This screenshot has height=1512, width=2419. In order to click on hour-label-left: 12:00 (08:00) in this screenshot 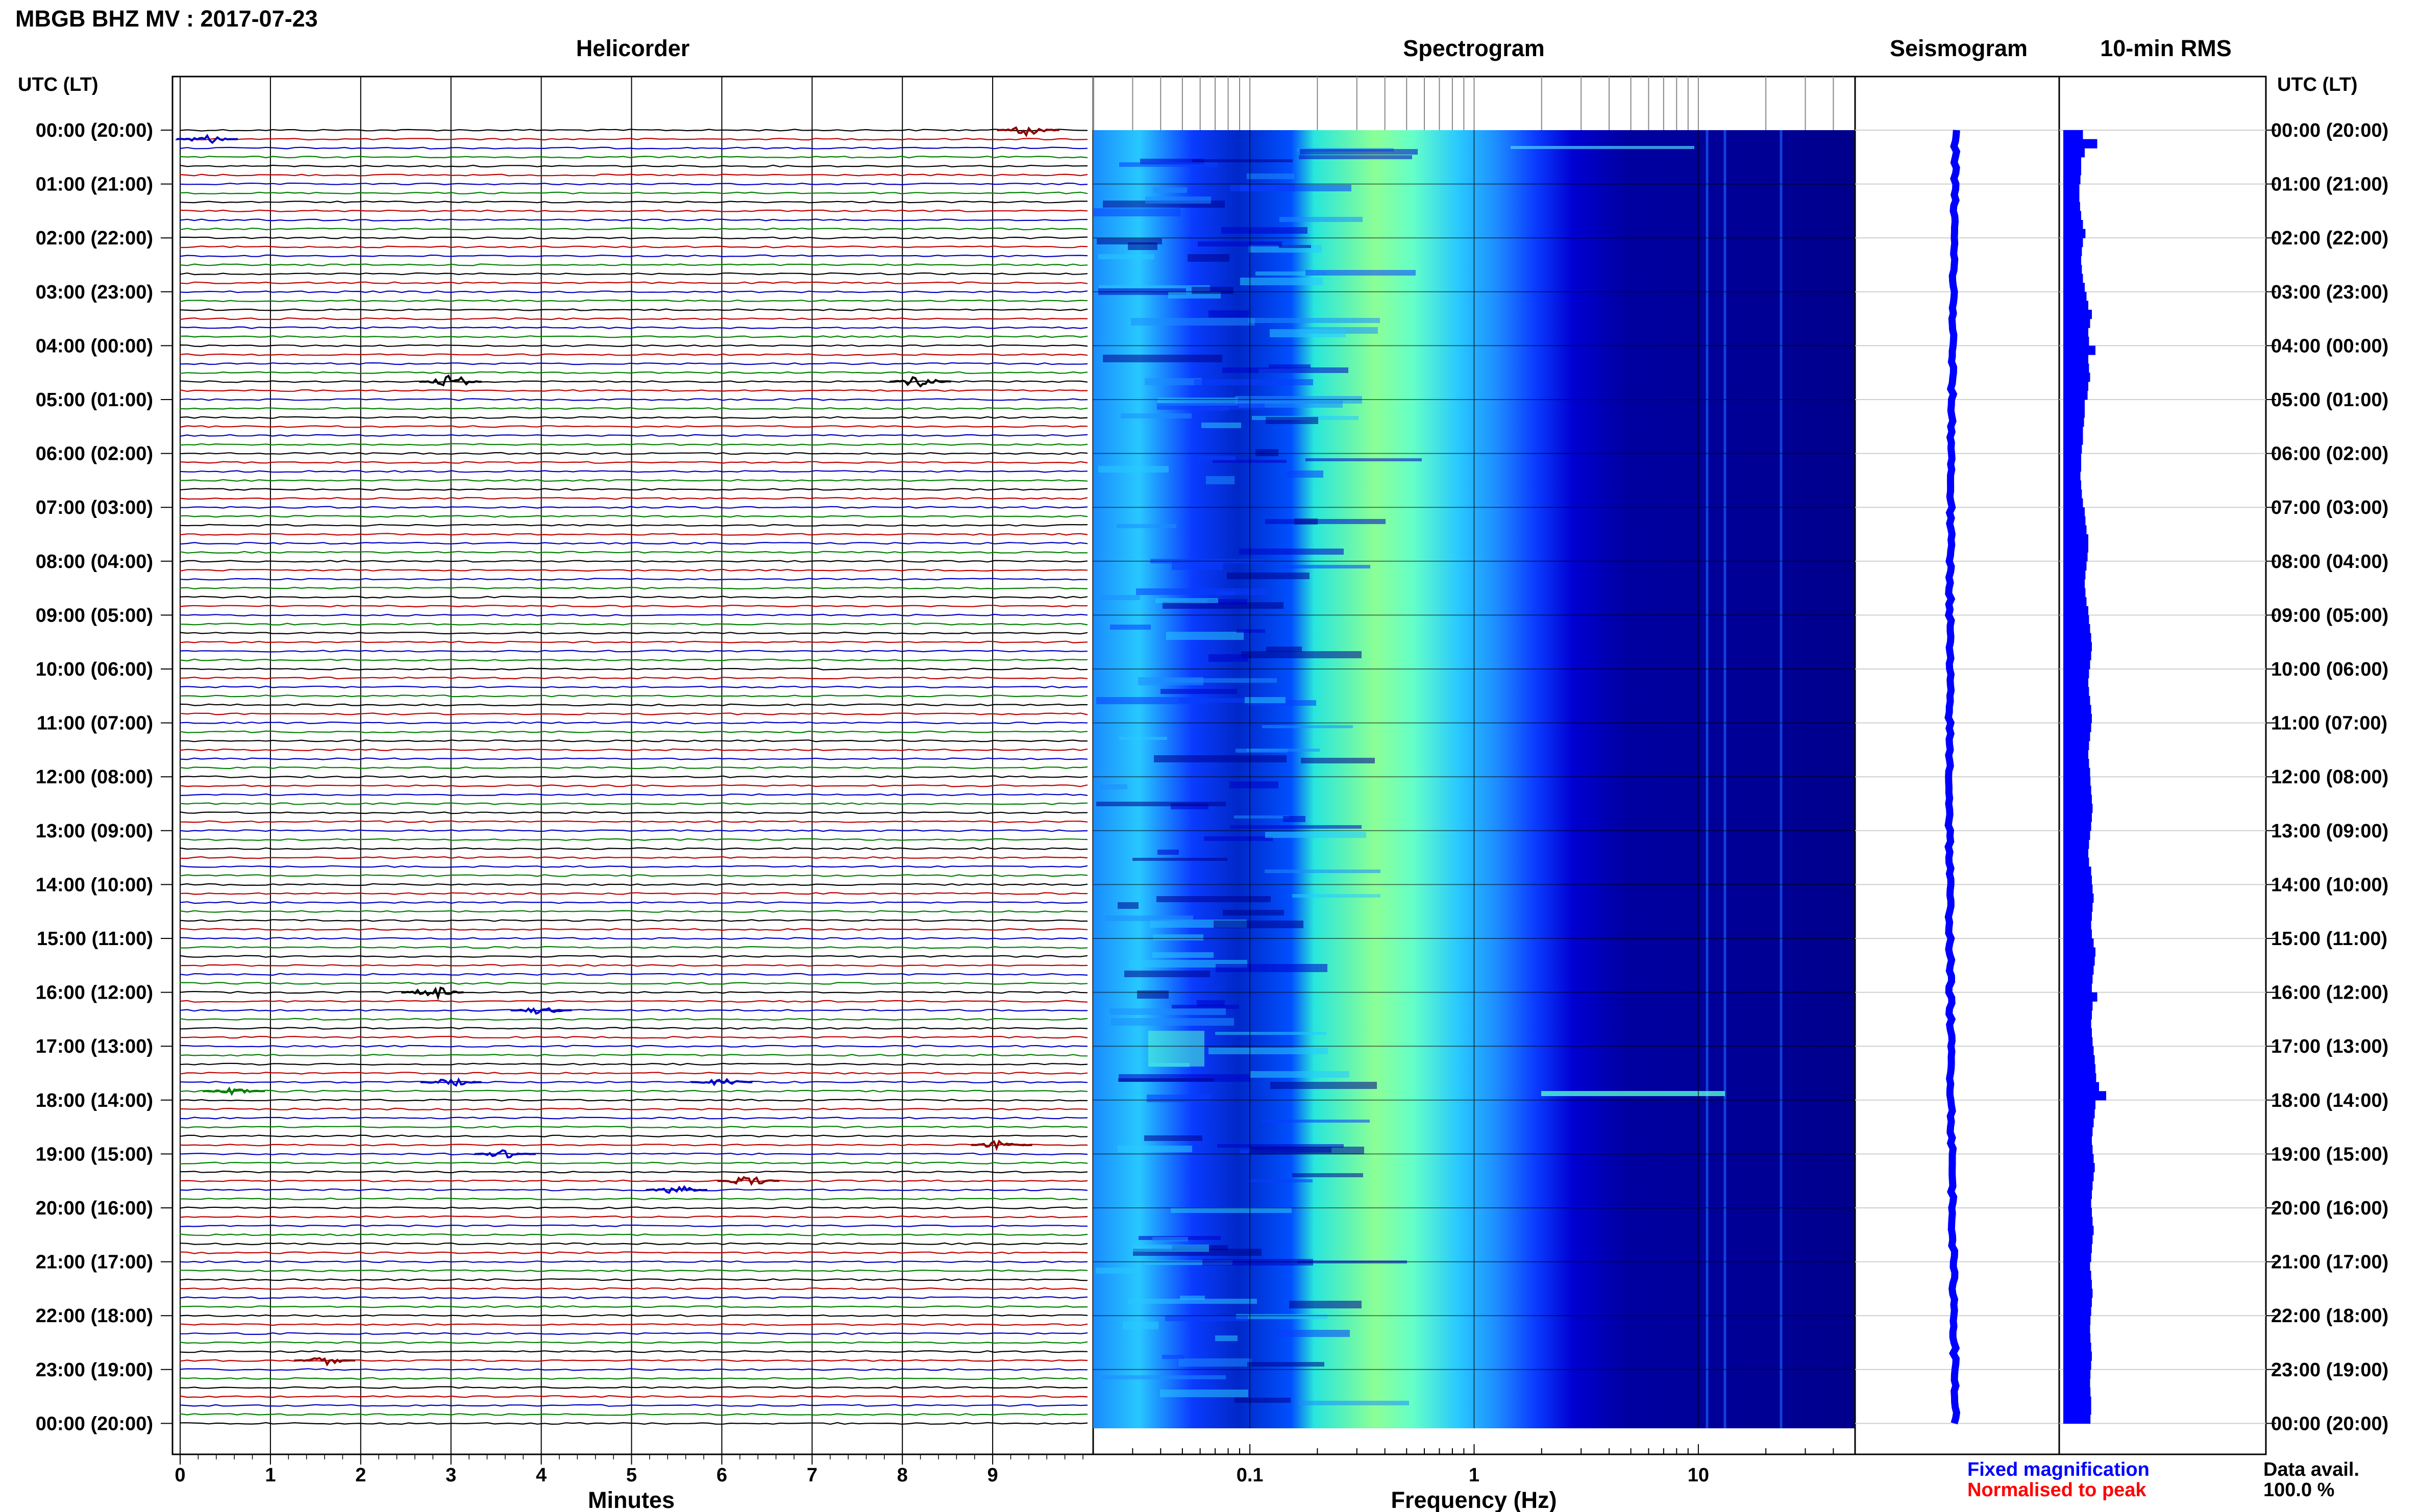, I will do `click(94, 777)`.